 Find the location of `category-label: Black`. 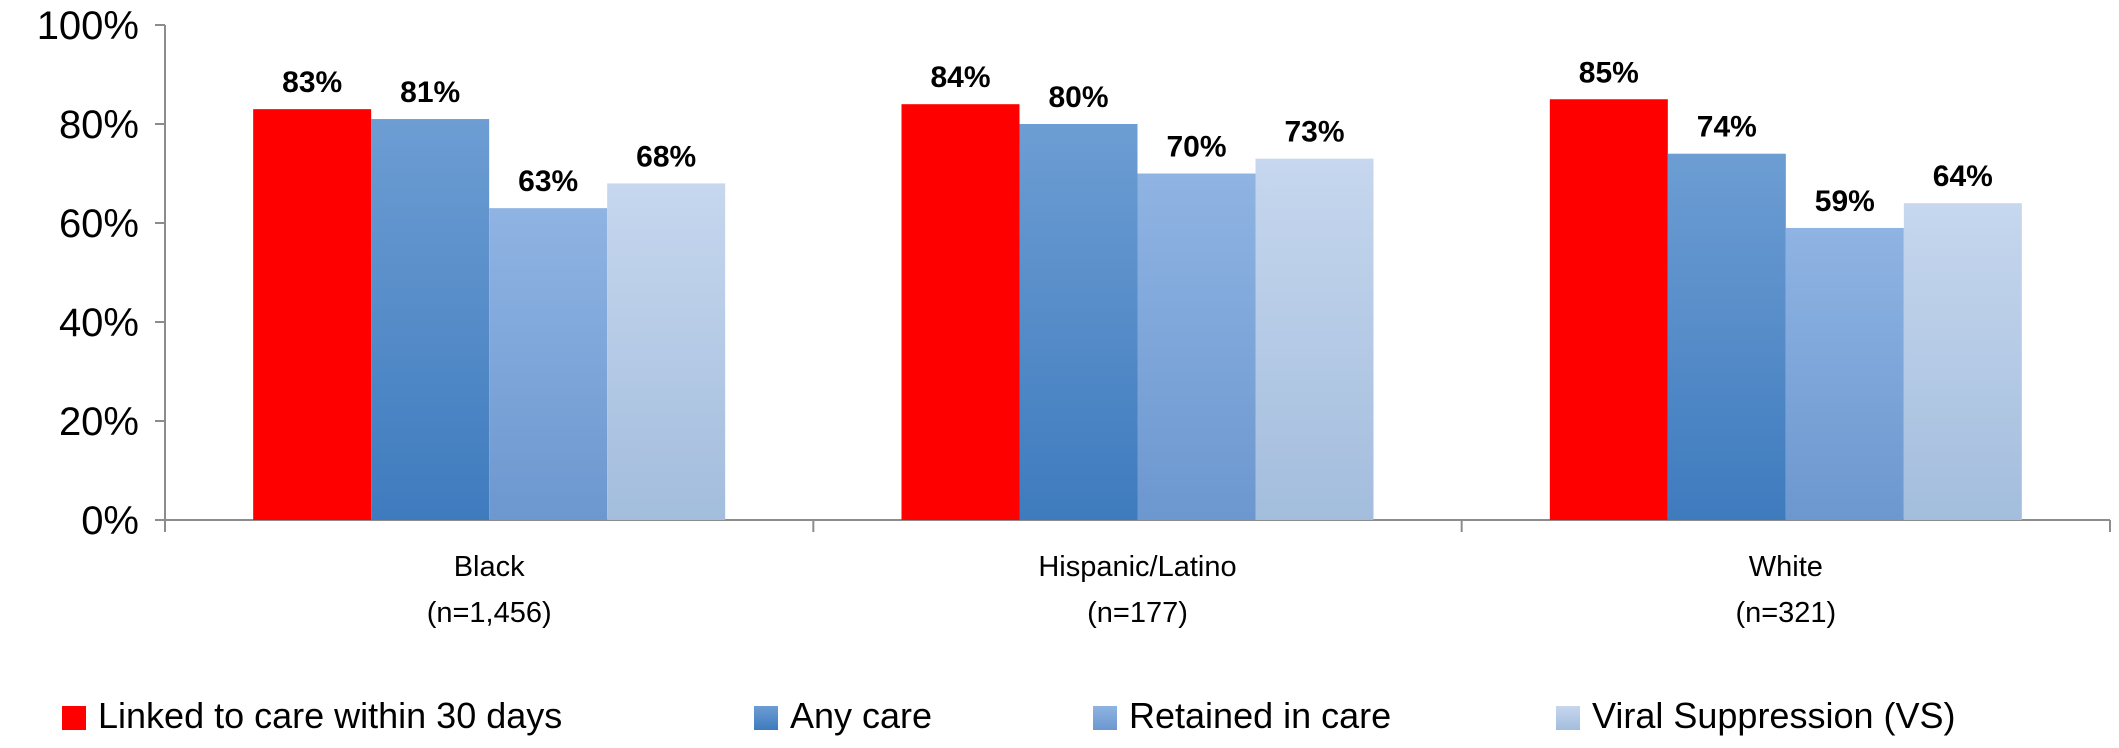

category-label: Black is located at coordinates (489, 567).